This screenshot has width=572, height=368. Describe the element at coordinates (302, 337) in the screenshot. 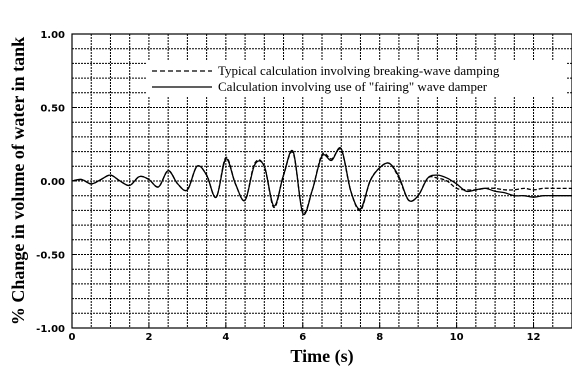

I see `x-tick-label: 6` at that location.